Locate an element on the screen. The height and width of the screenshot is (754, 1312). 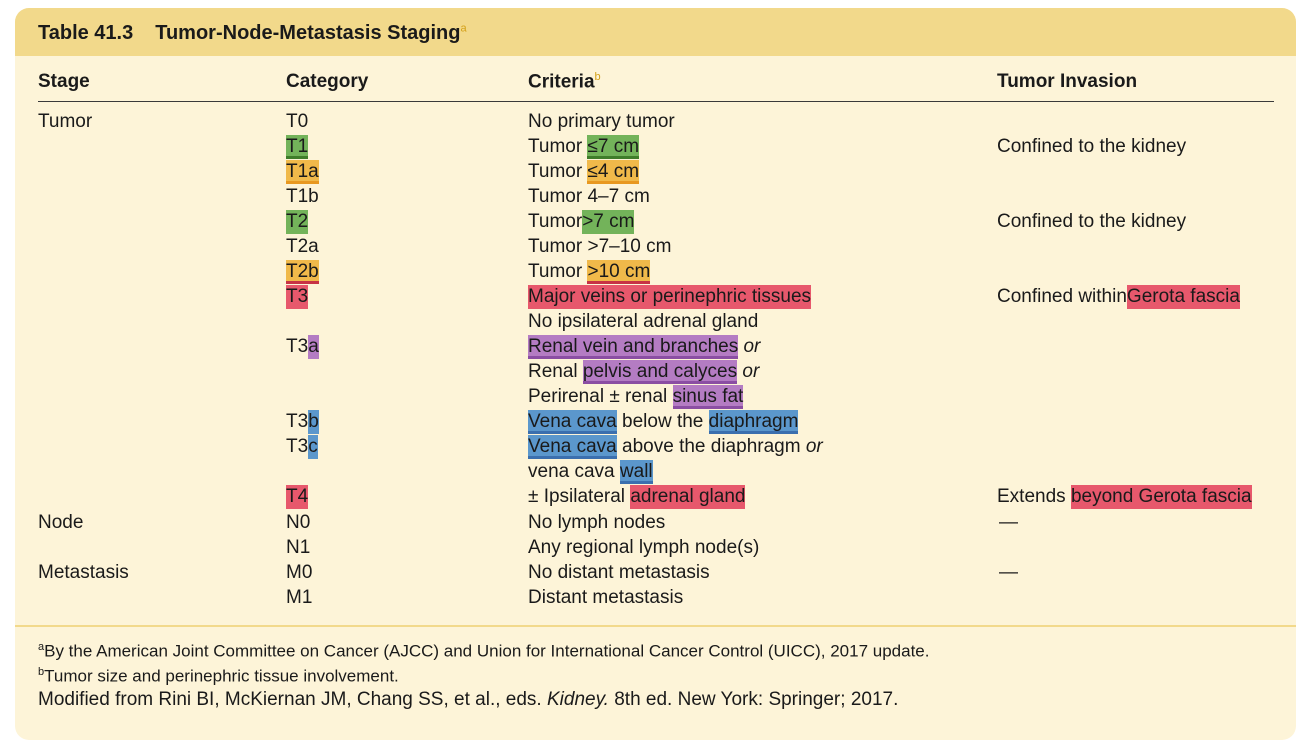
header-tumor-invasion: Tumor Invasion is located at coordinates (1067, 81).